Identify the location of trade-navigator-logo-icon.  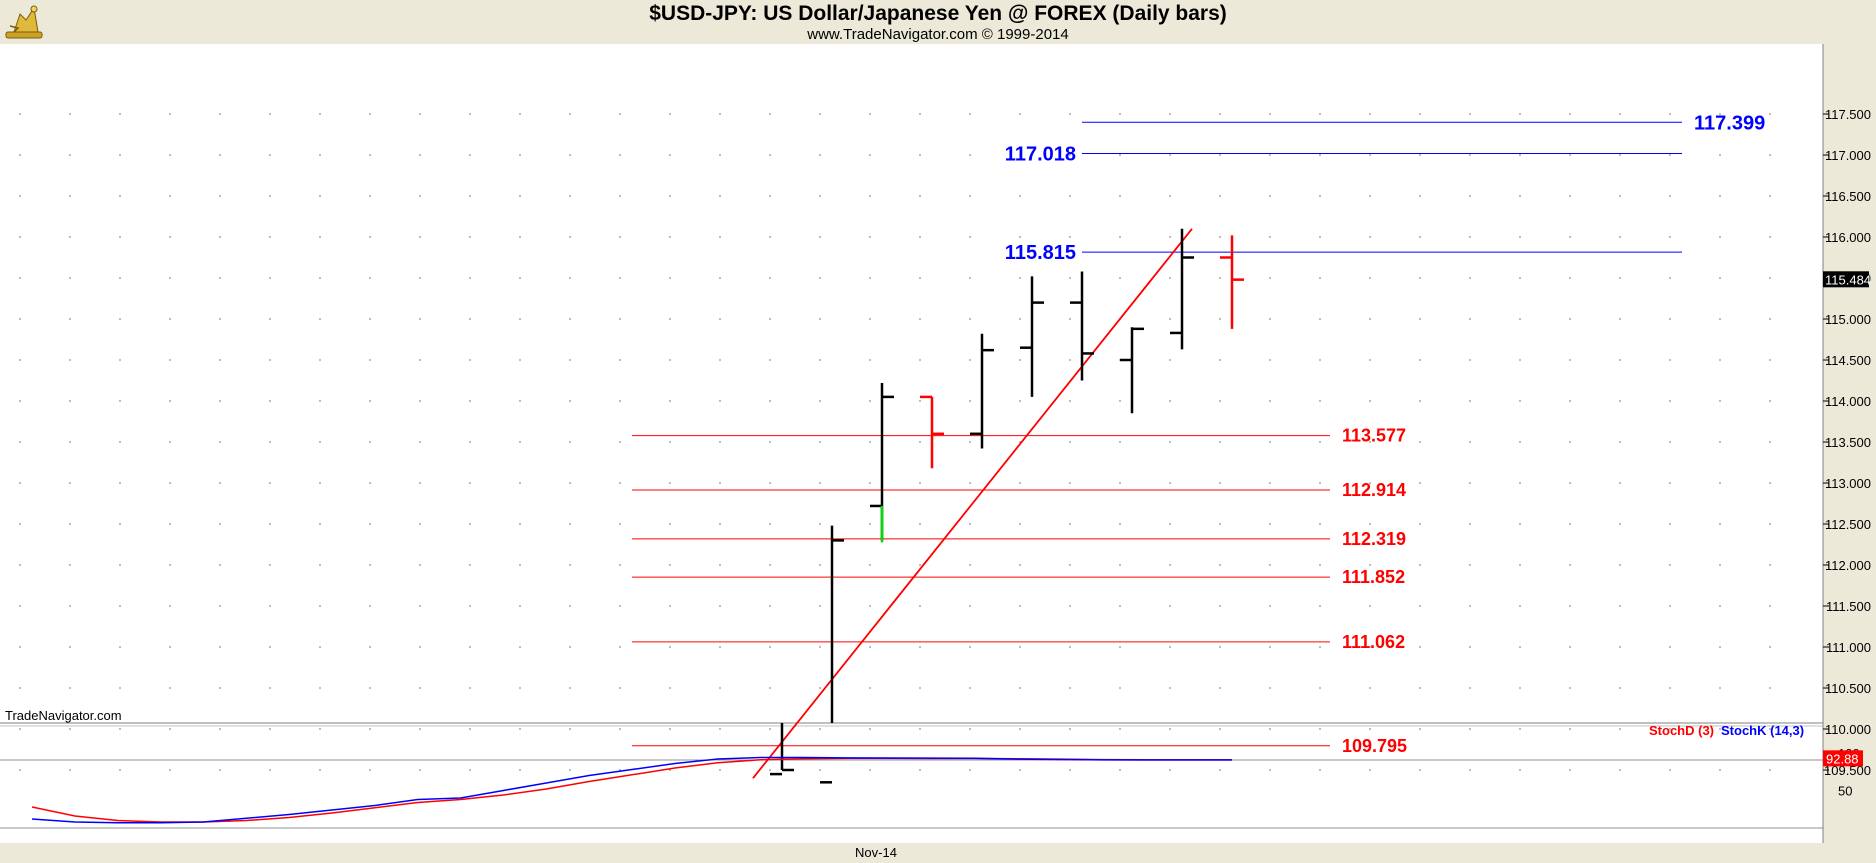
(24, 22).